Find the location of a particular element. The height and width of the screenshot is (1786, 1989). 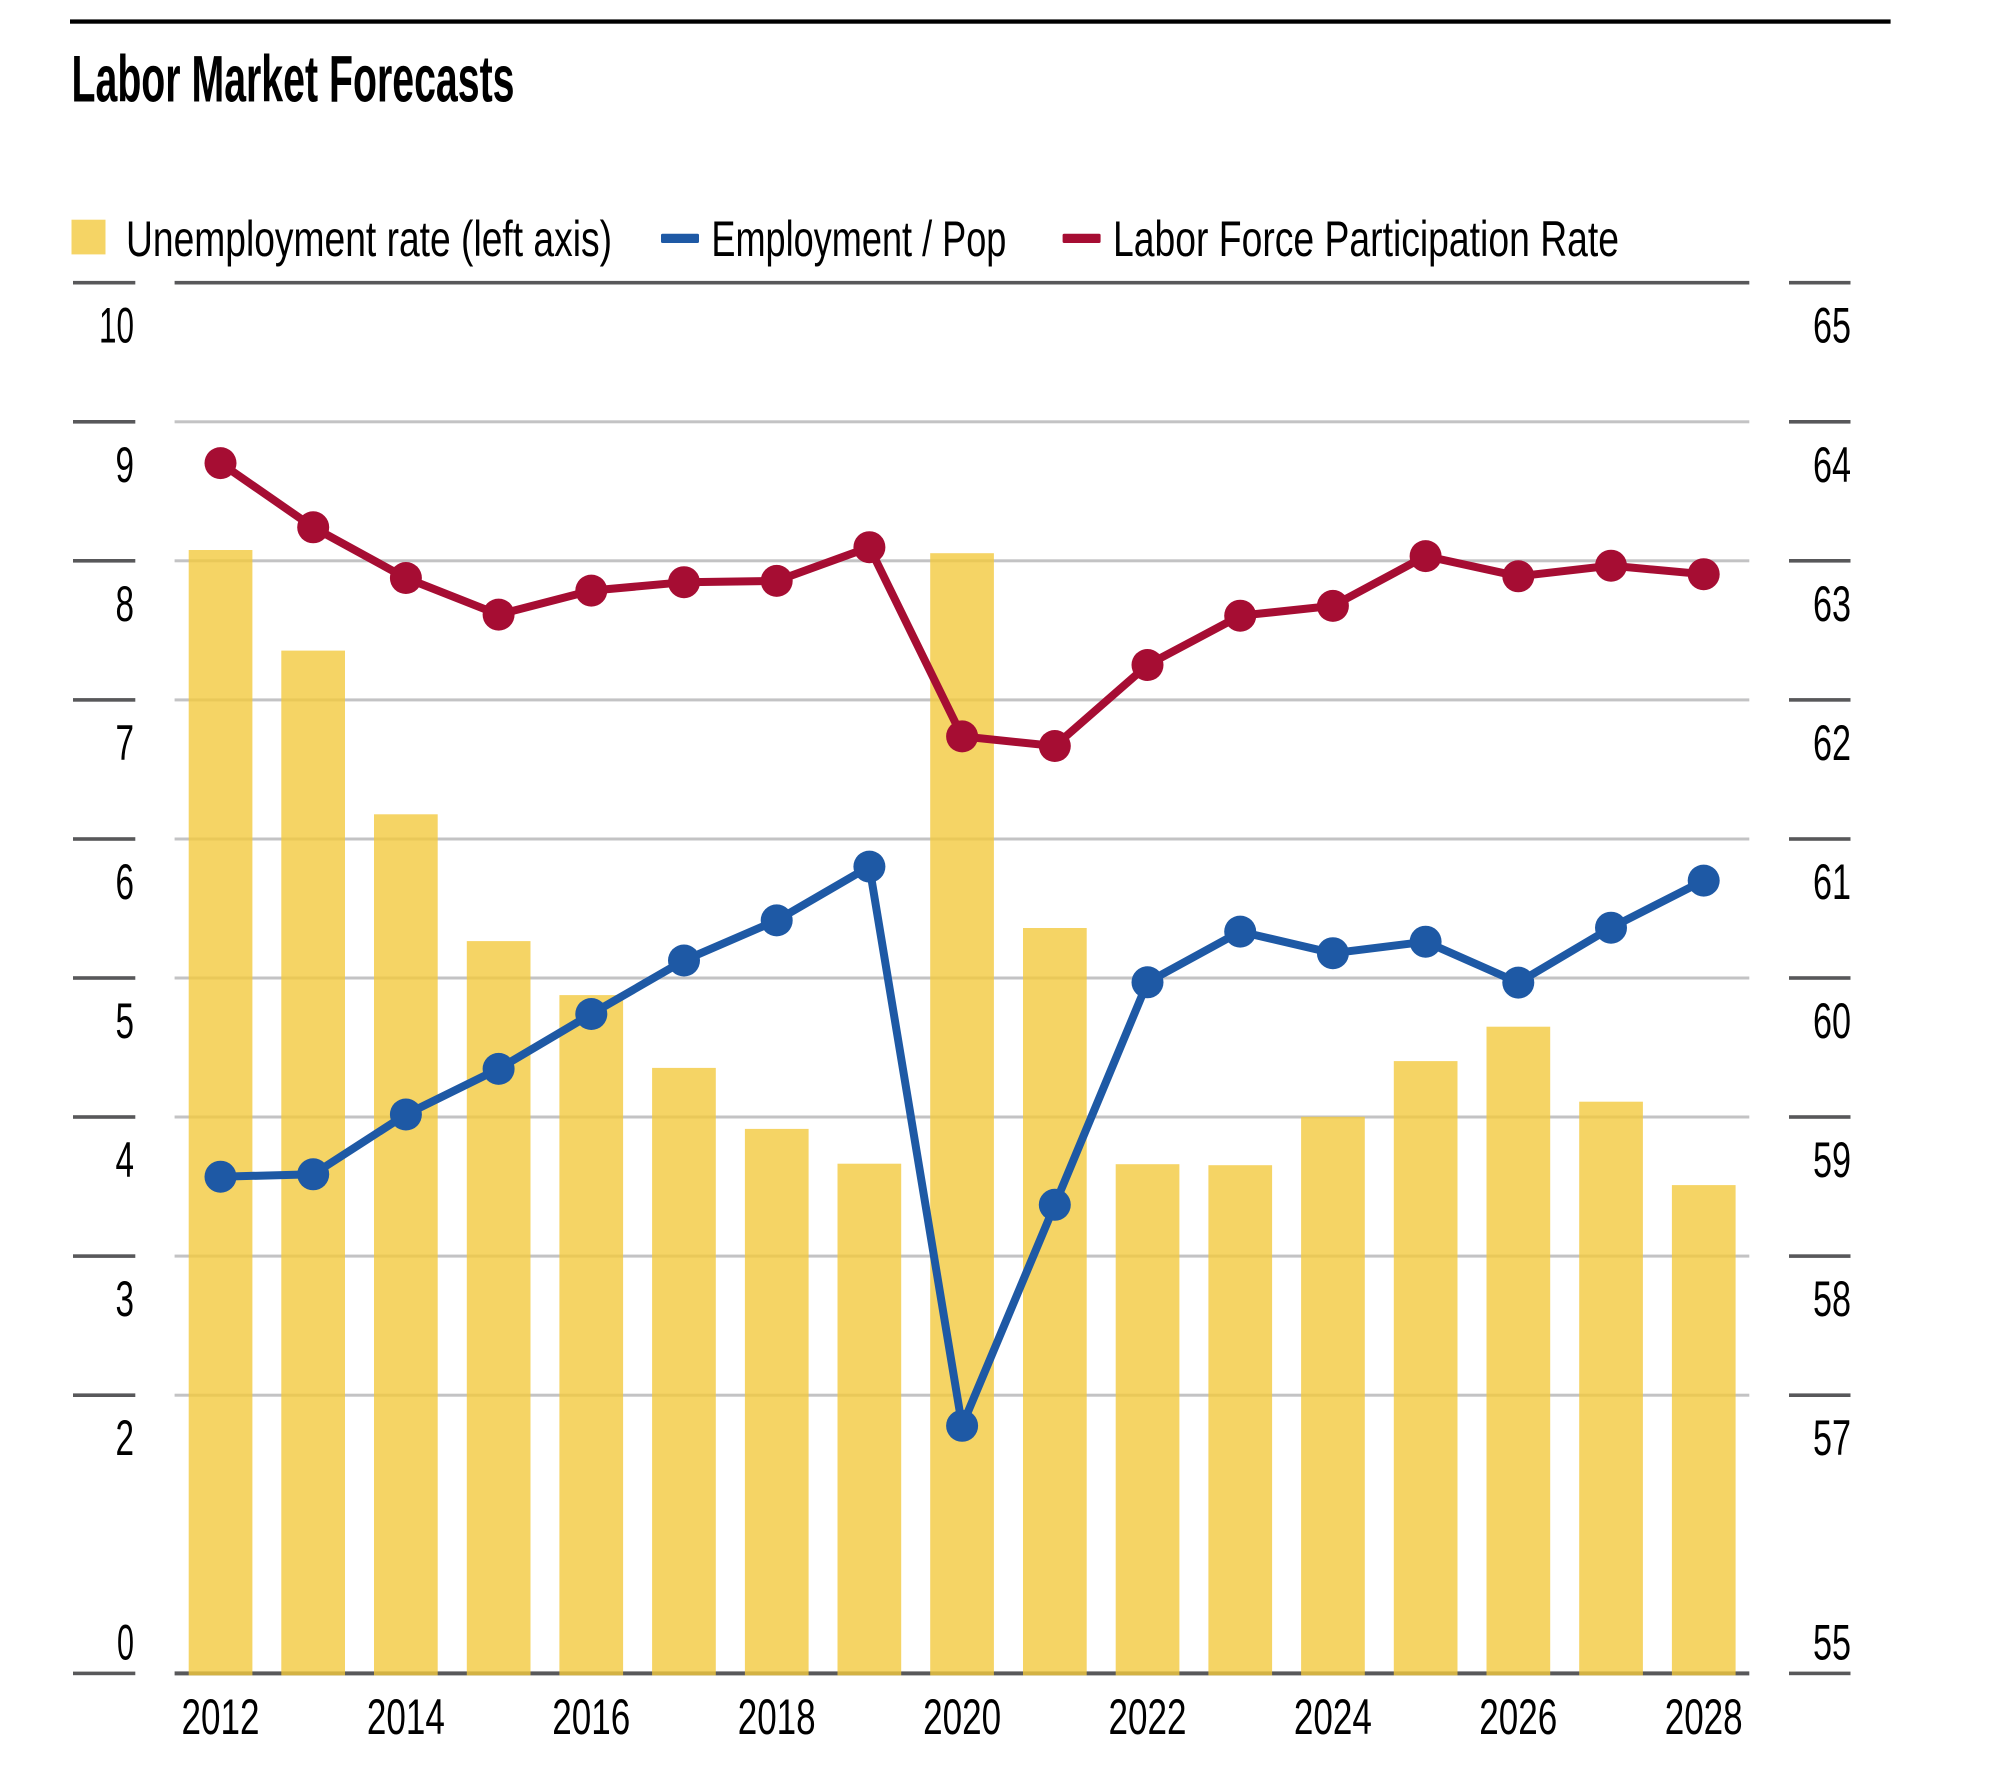

svg-text: 61 is located at coordinates (1832, 881).